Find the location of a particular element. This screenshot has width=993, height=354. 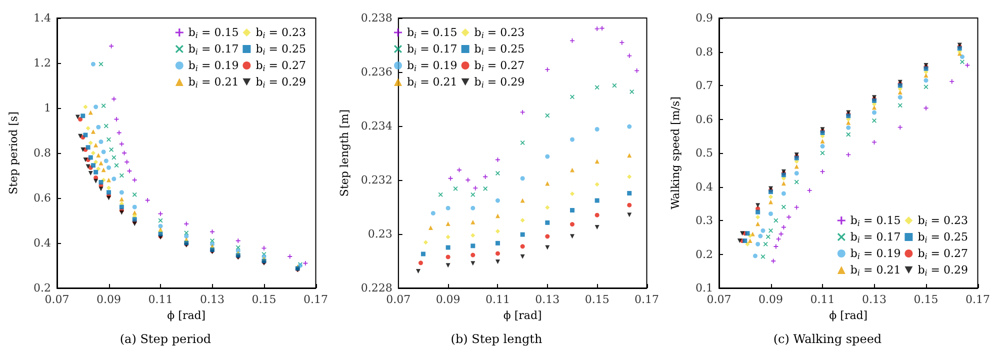

text: (a) Step period is located at coordinates (166, 339).